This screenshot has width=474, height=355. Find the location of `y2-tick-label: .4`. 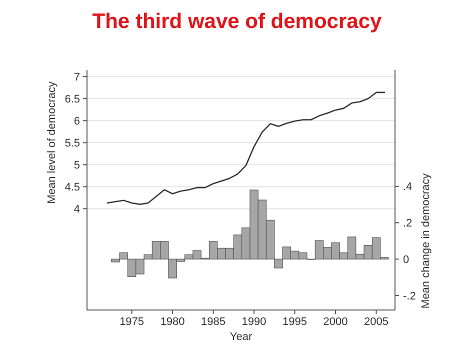

y2-tick-label: .4 is located at coordinates (407, 187).